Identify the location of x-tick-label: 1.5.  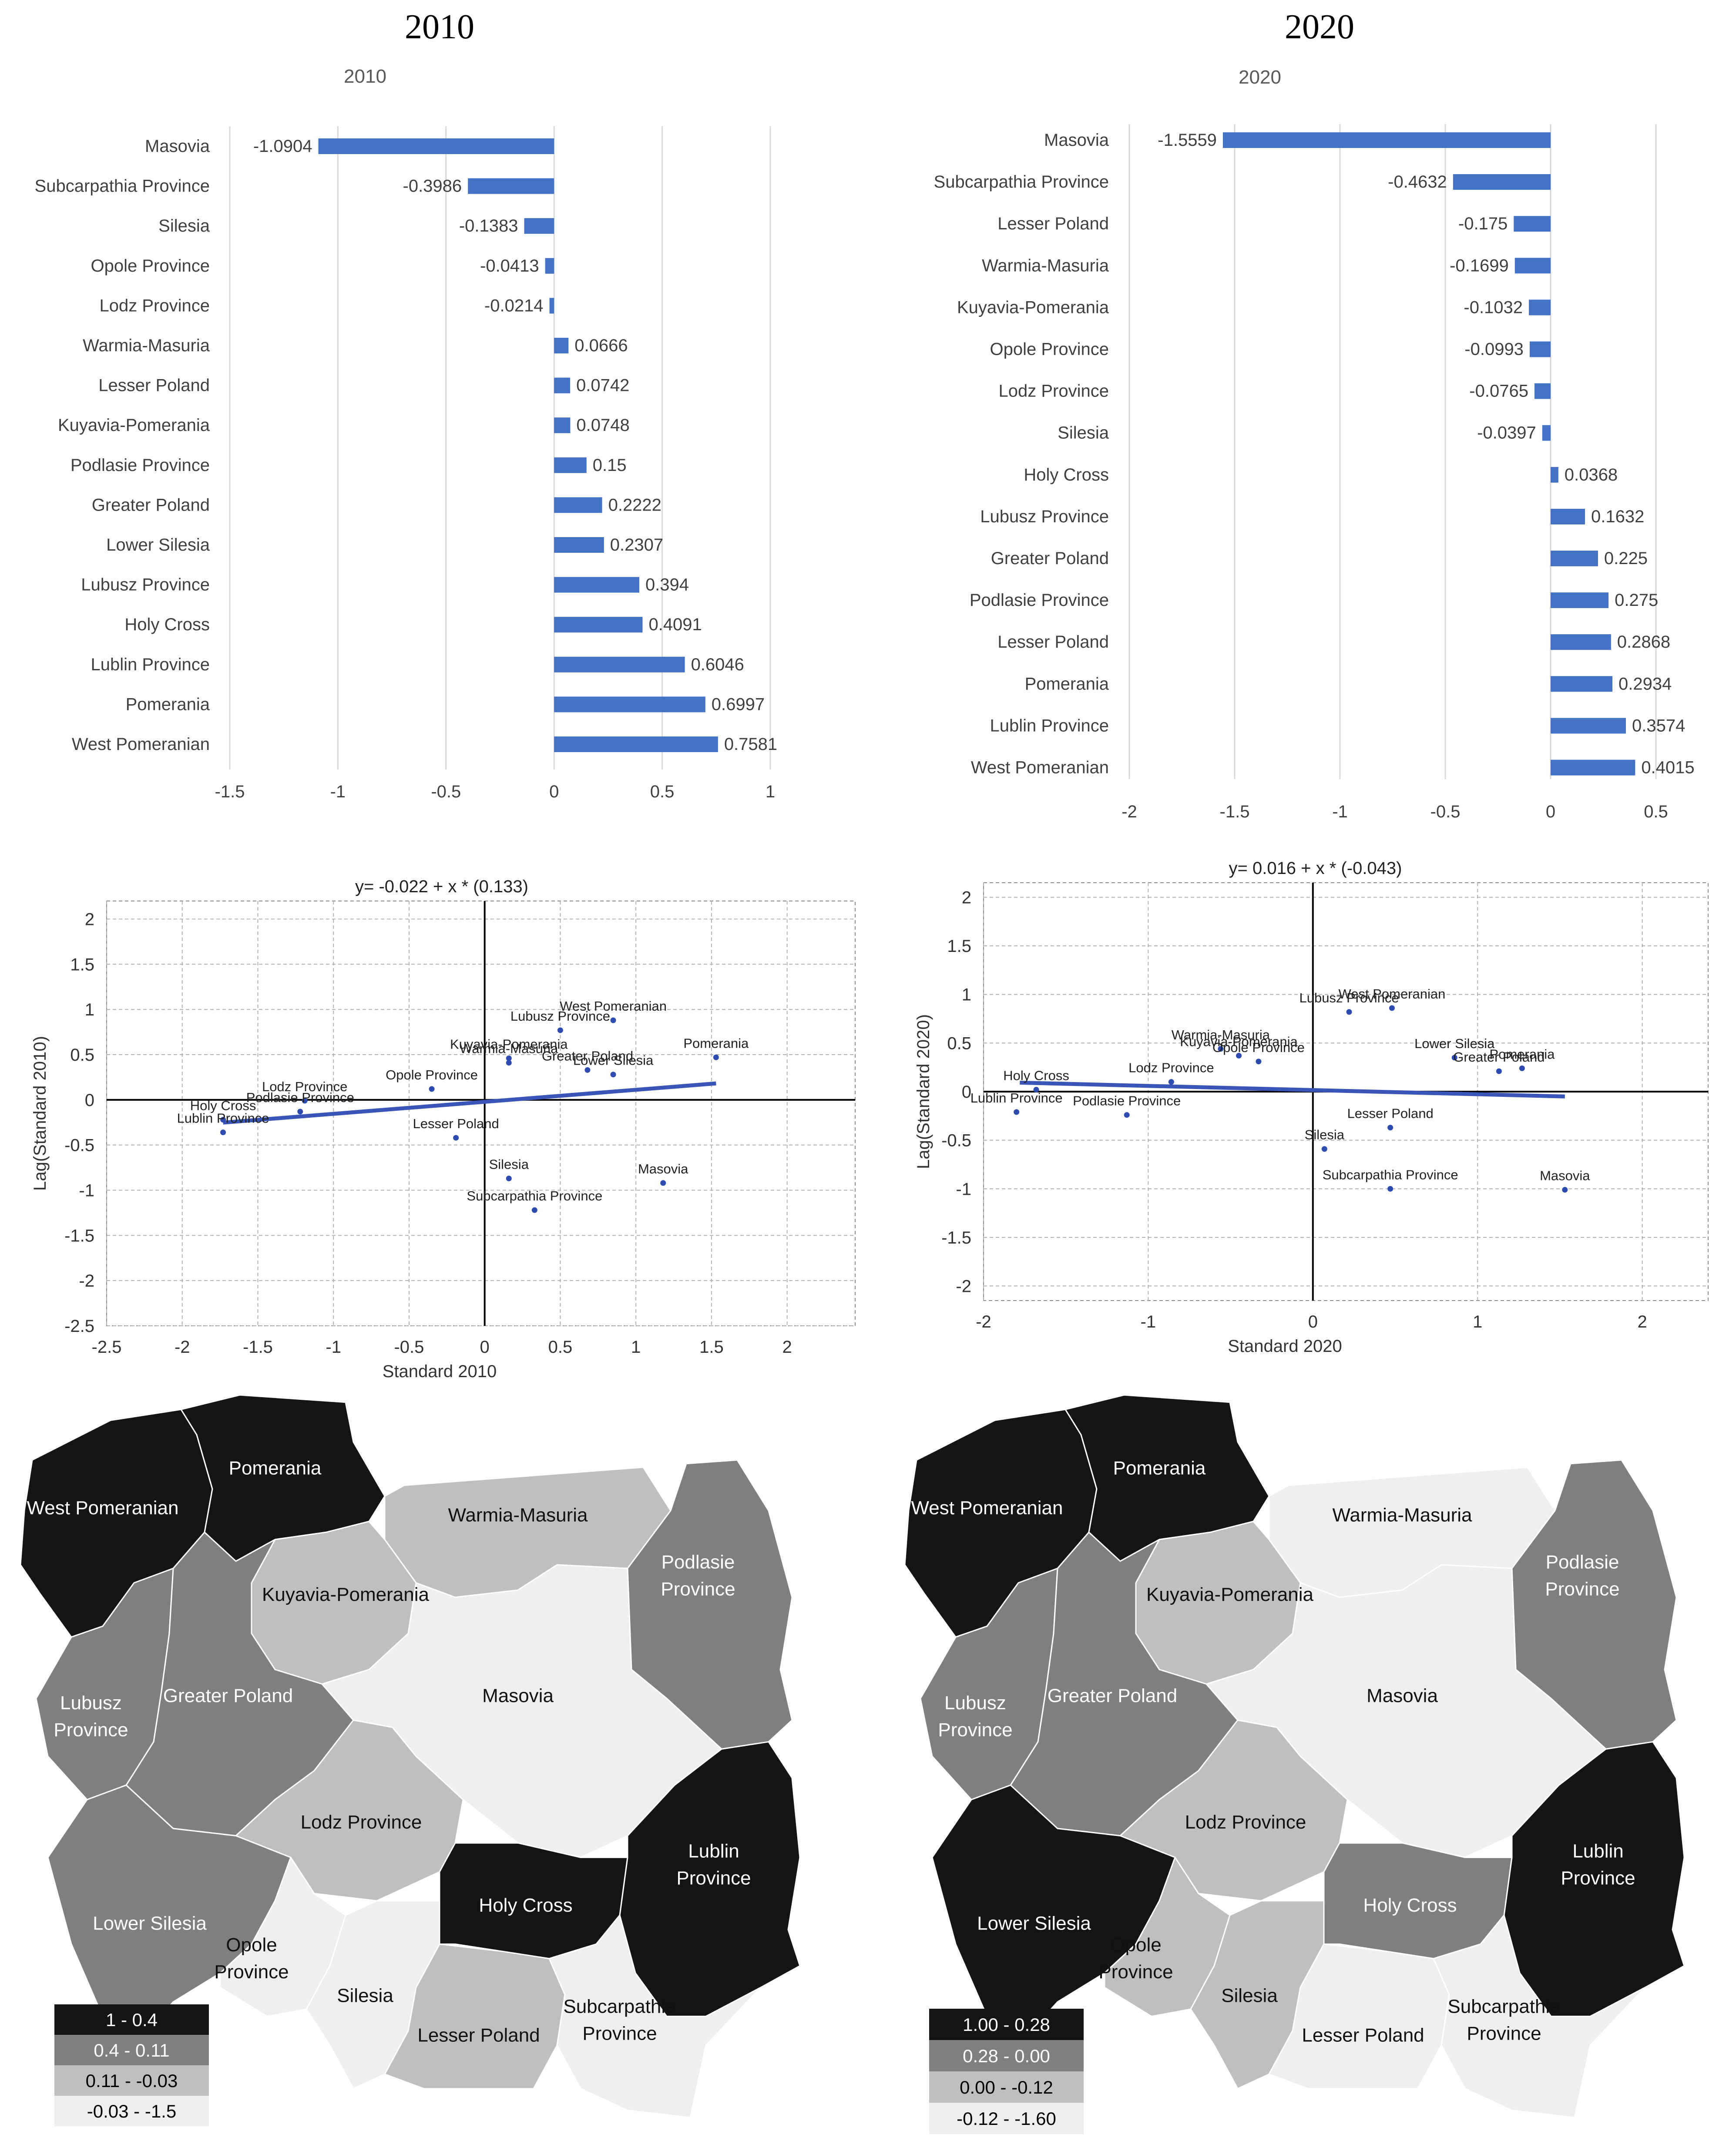
(711, 1347).